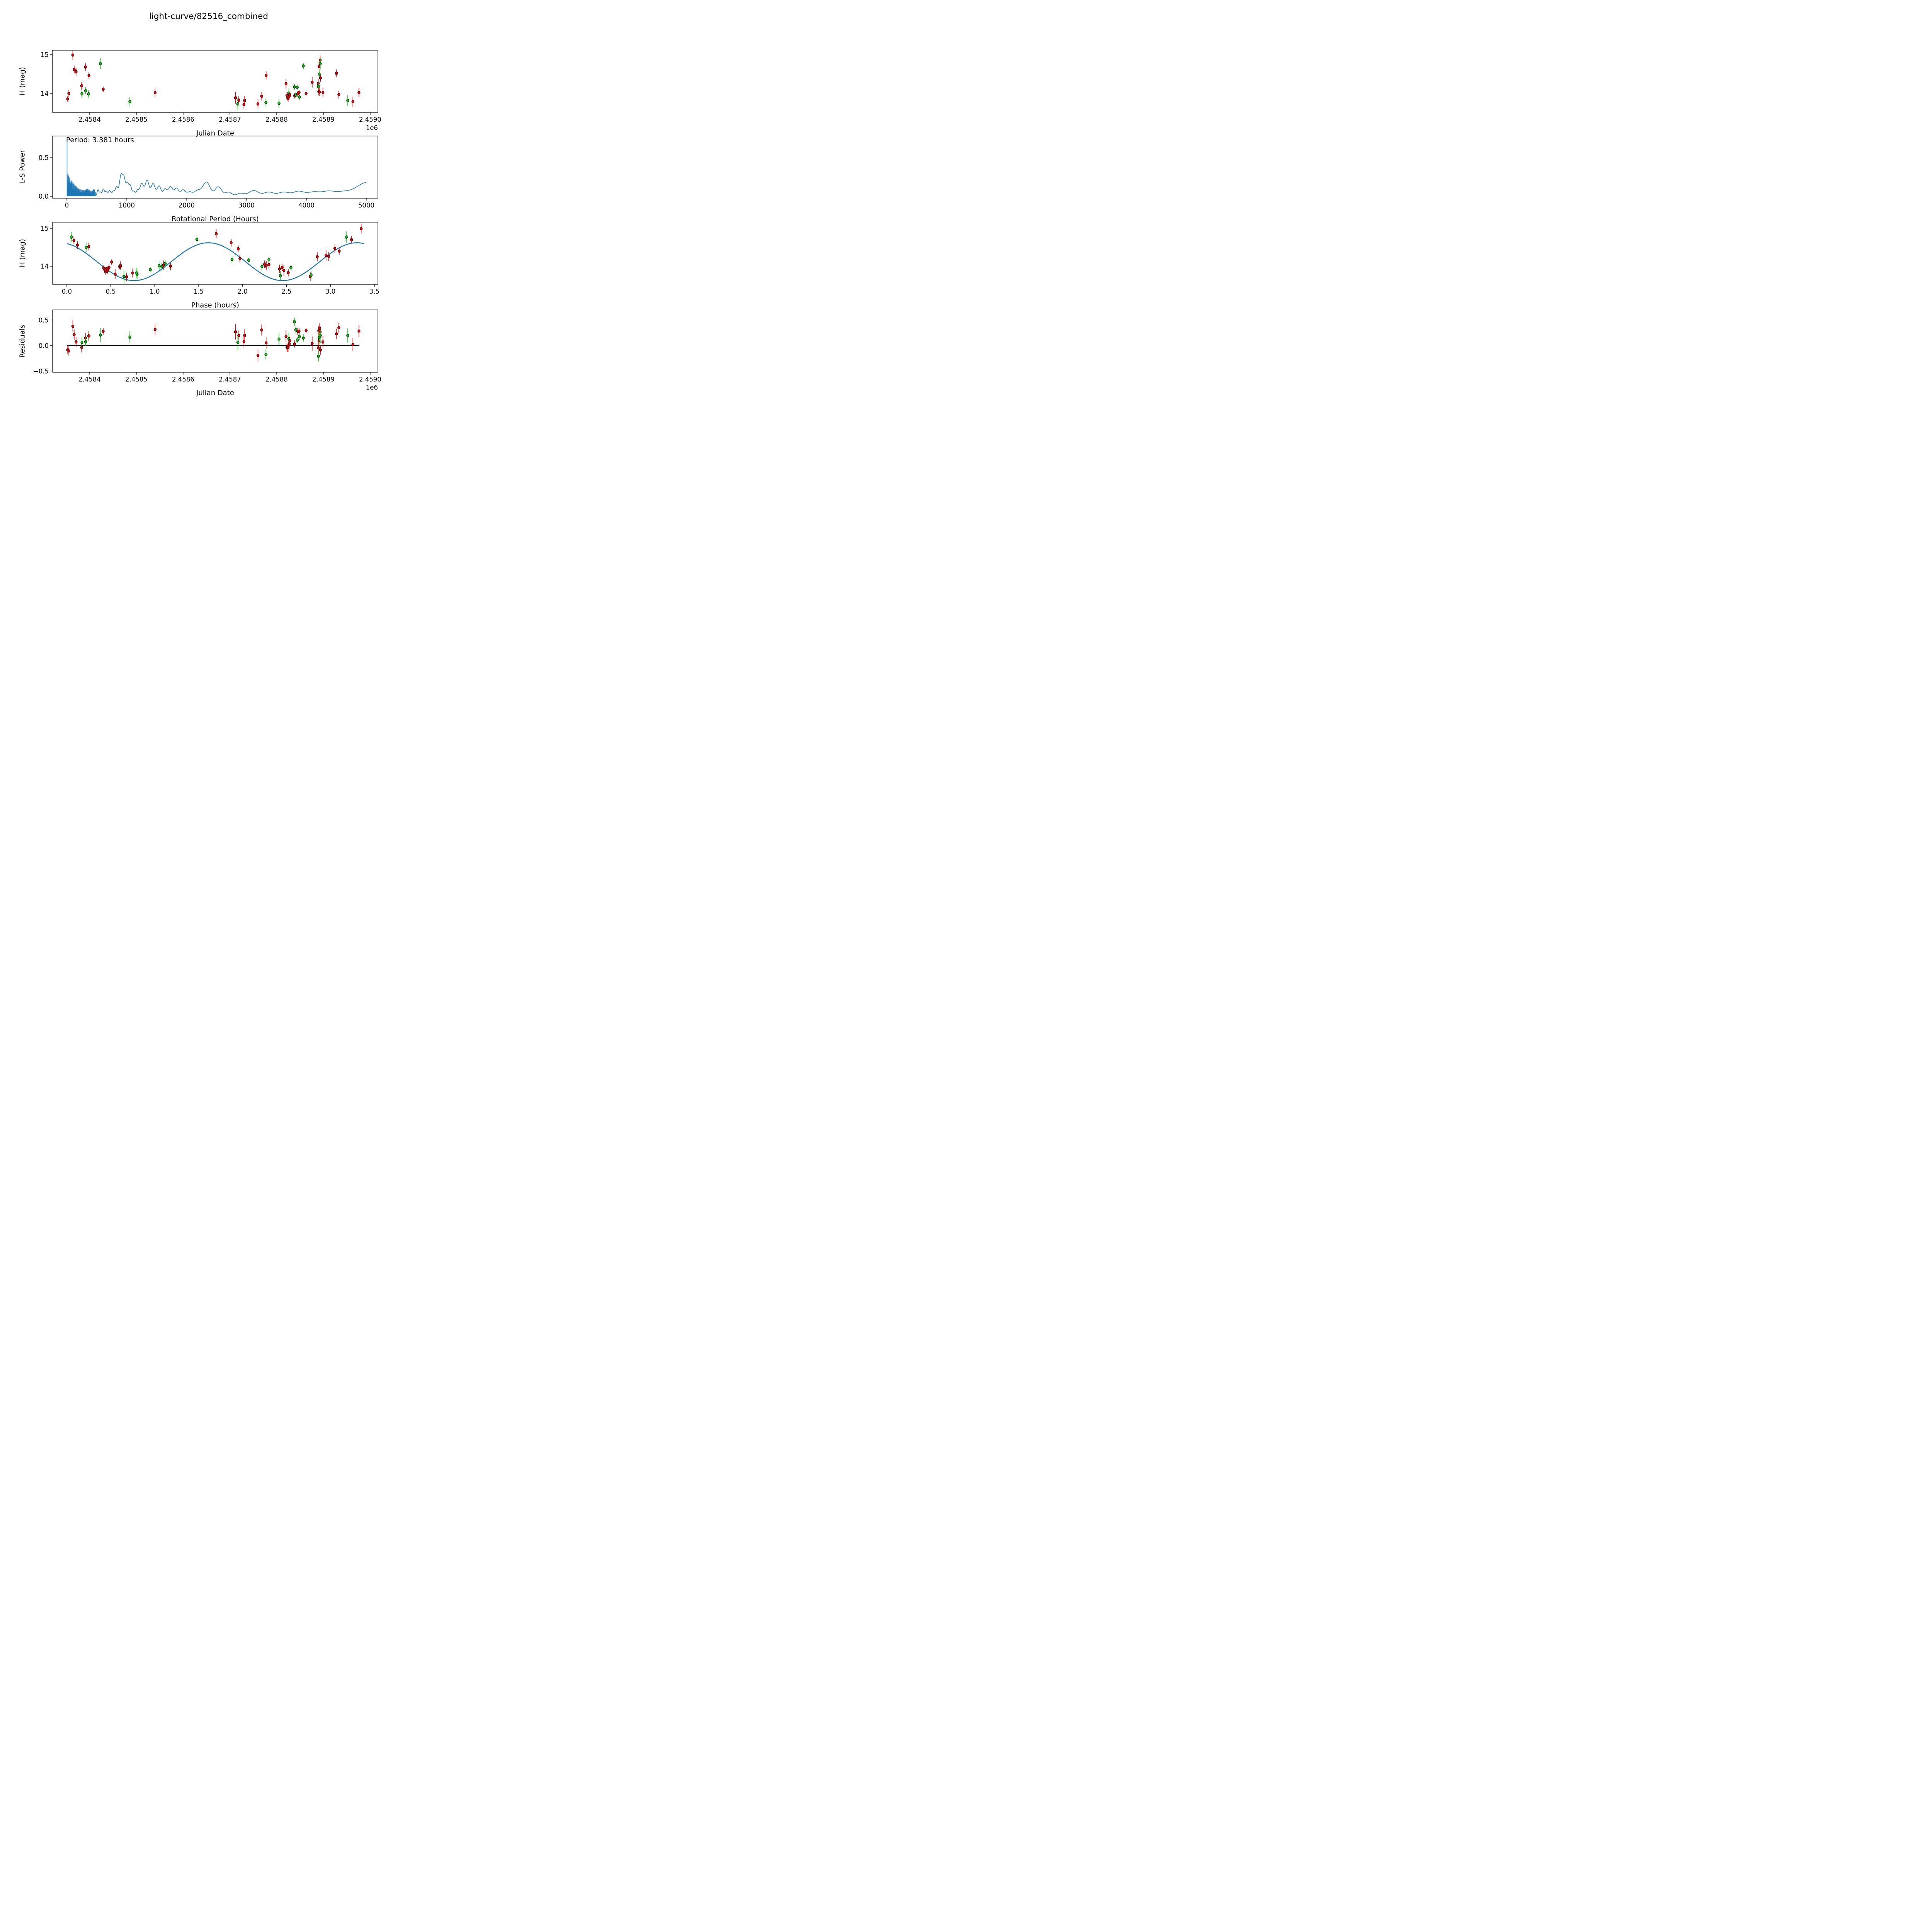 The image size is (1932, 1932). I want to click on x-tick-label: 2.4587, so click(230, 380).